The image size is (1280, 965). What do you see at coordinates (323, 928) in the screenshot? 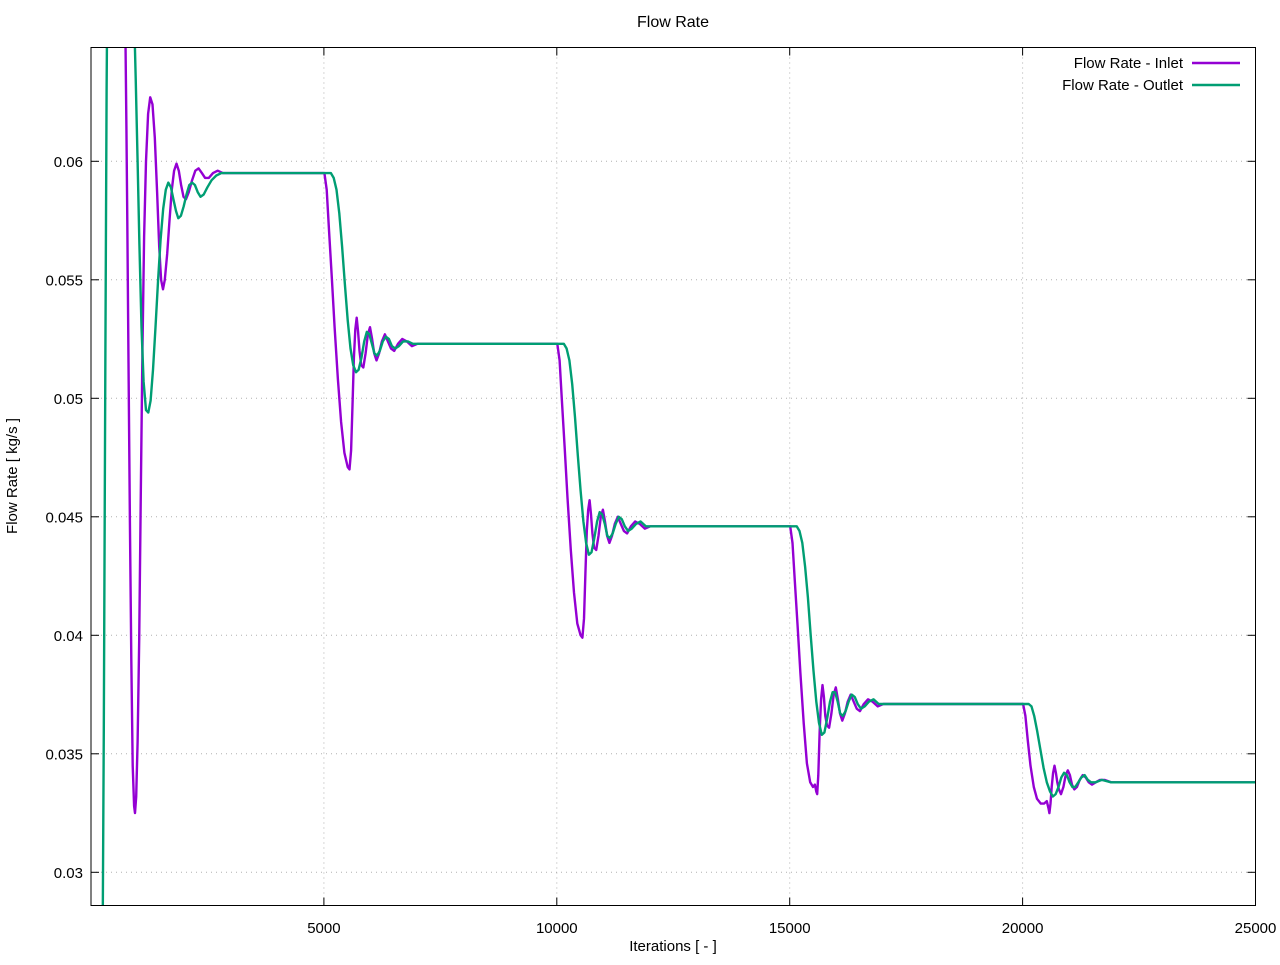
I see `x-tick-label: 5000` at bounding box center [323, 928].